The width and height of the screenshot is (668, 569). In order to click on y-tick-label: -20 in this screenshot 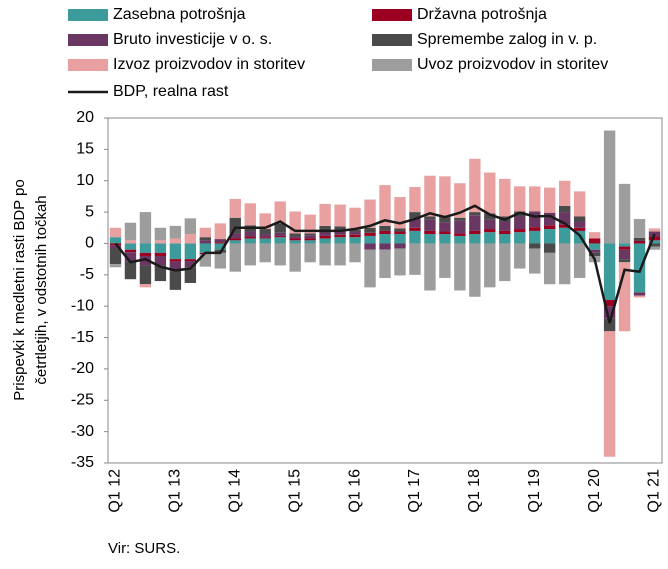, I will do `click(82, 368)`.